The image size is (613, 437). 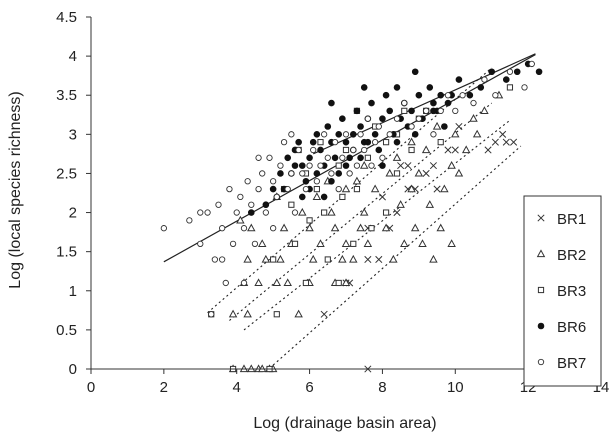 What do you see at coordinates (541, 326) in the screenshot?
I see `legend-marker-br6` at bounding box center [541, 326].